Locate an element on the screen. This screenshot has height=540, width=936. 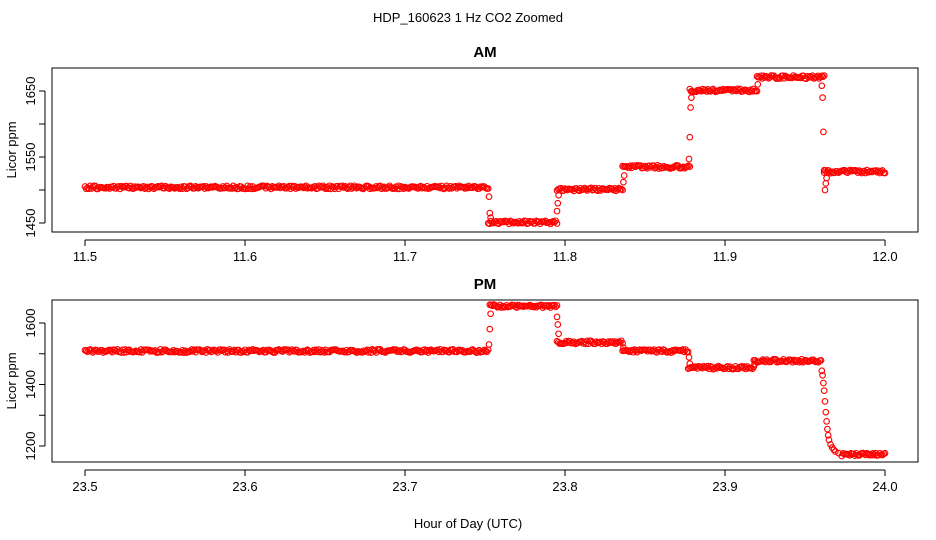
panel-pm-title: PM is located at coordinates (485, 284).